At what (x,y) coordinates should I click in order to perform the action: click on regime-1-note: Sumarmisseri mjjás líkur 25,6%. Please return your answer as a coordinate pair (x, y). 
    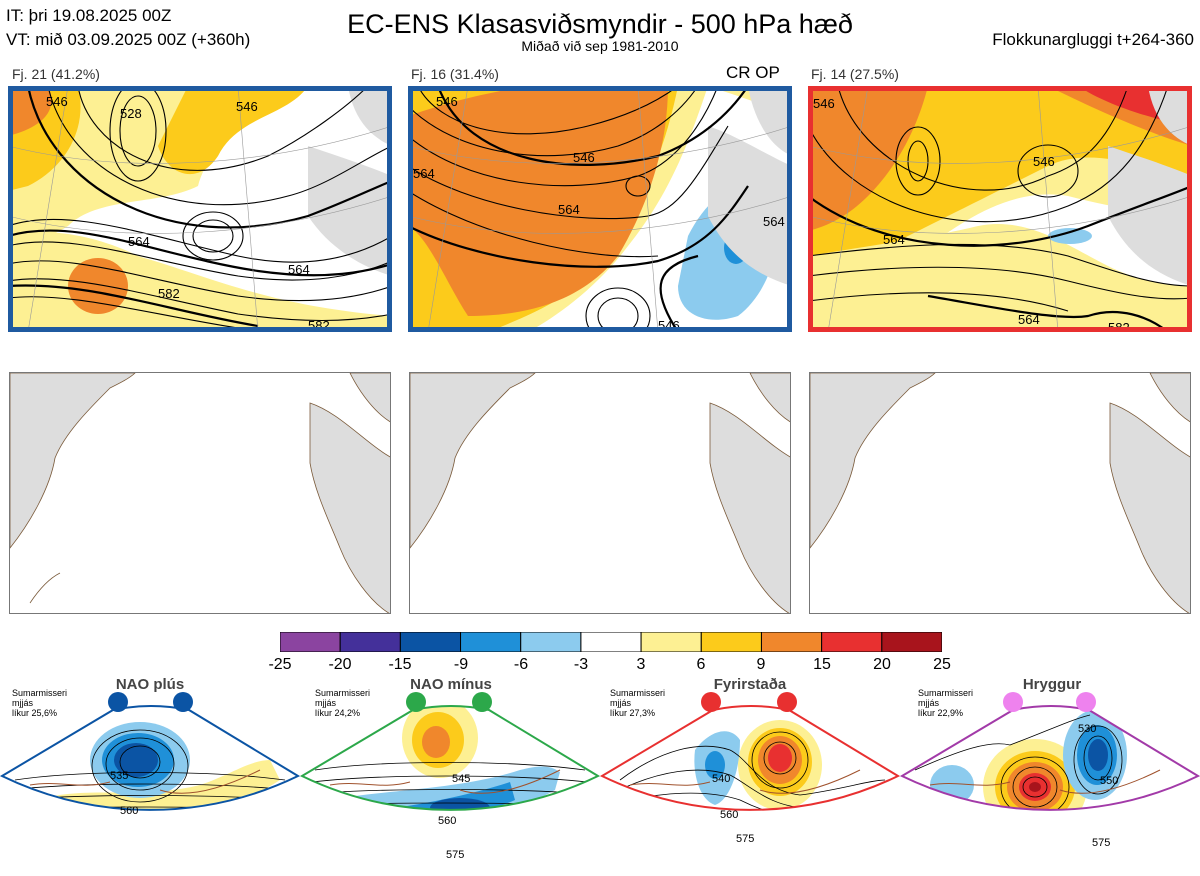
    Looking at the image, I should click on (39, 703).